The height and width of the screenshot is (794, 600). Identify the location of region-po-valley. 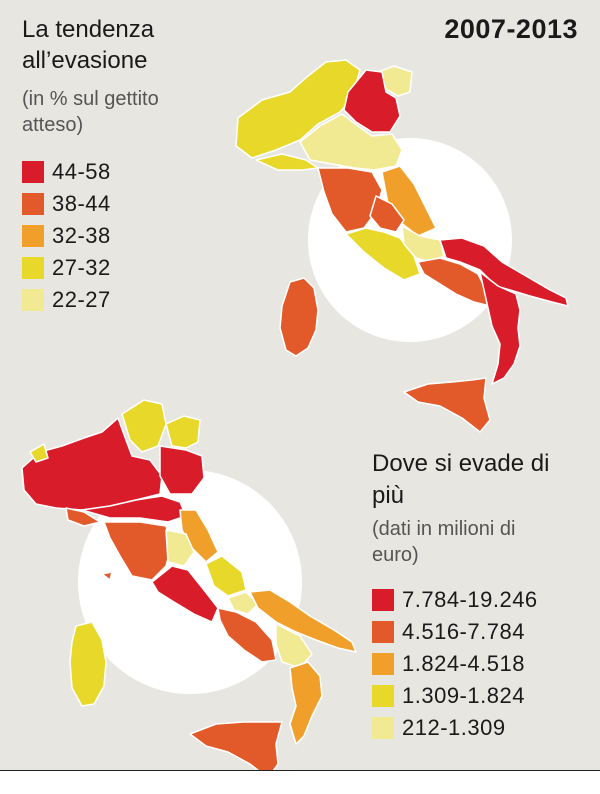
(351, 142).